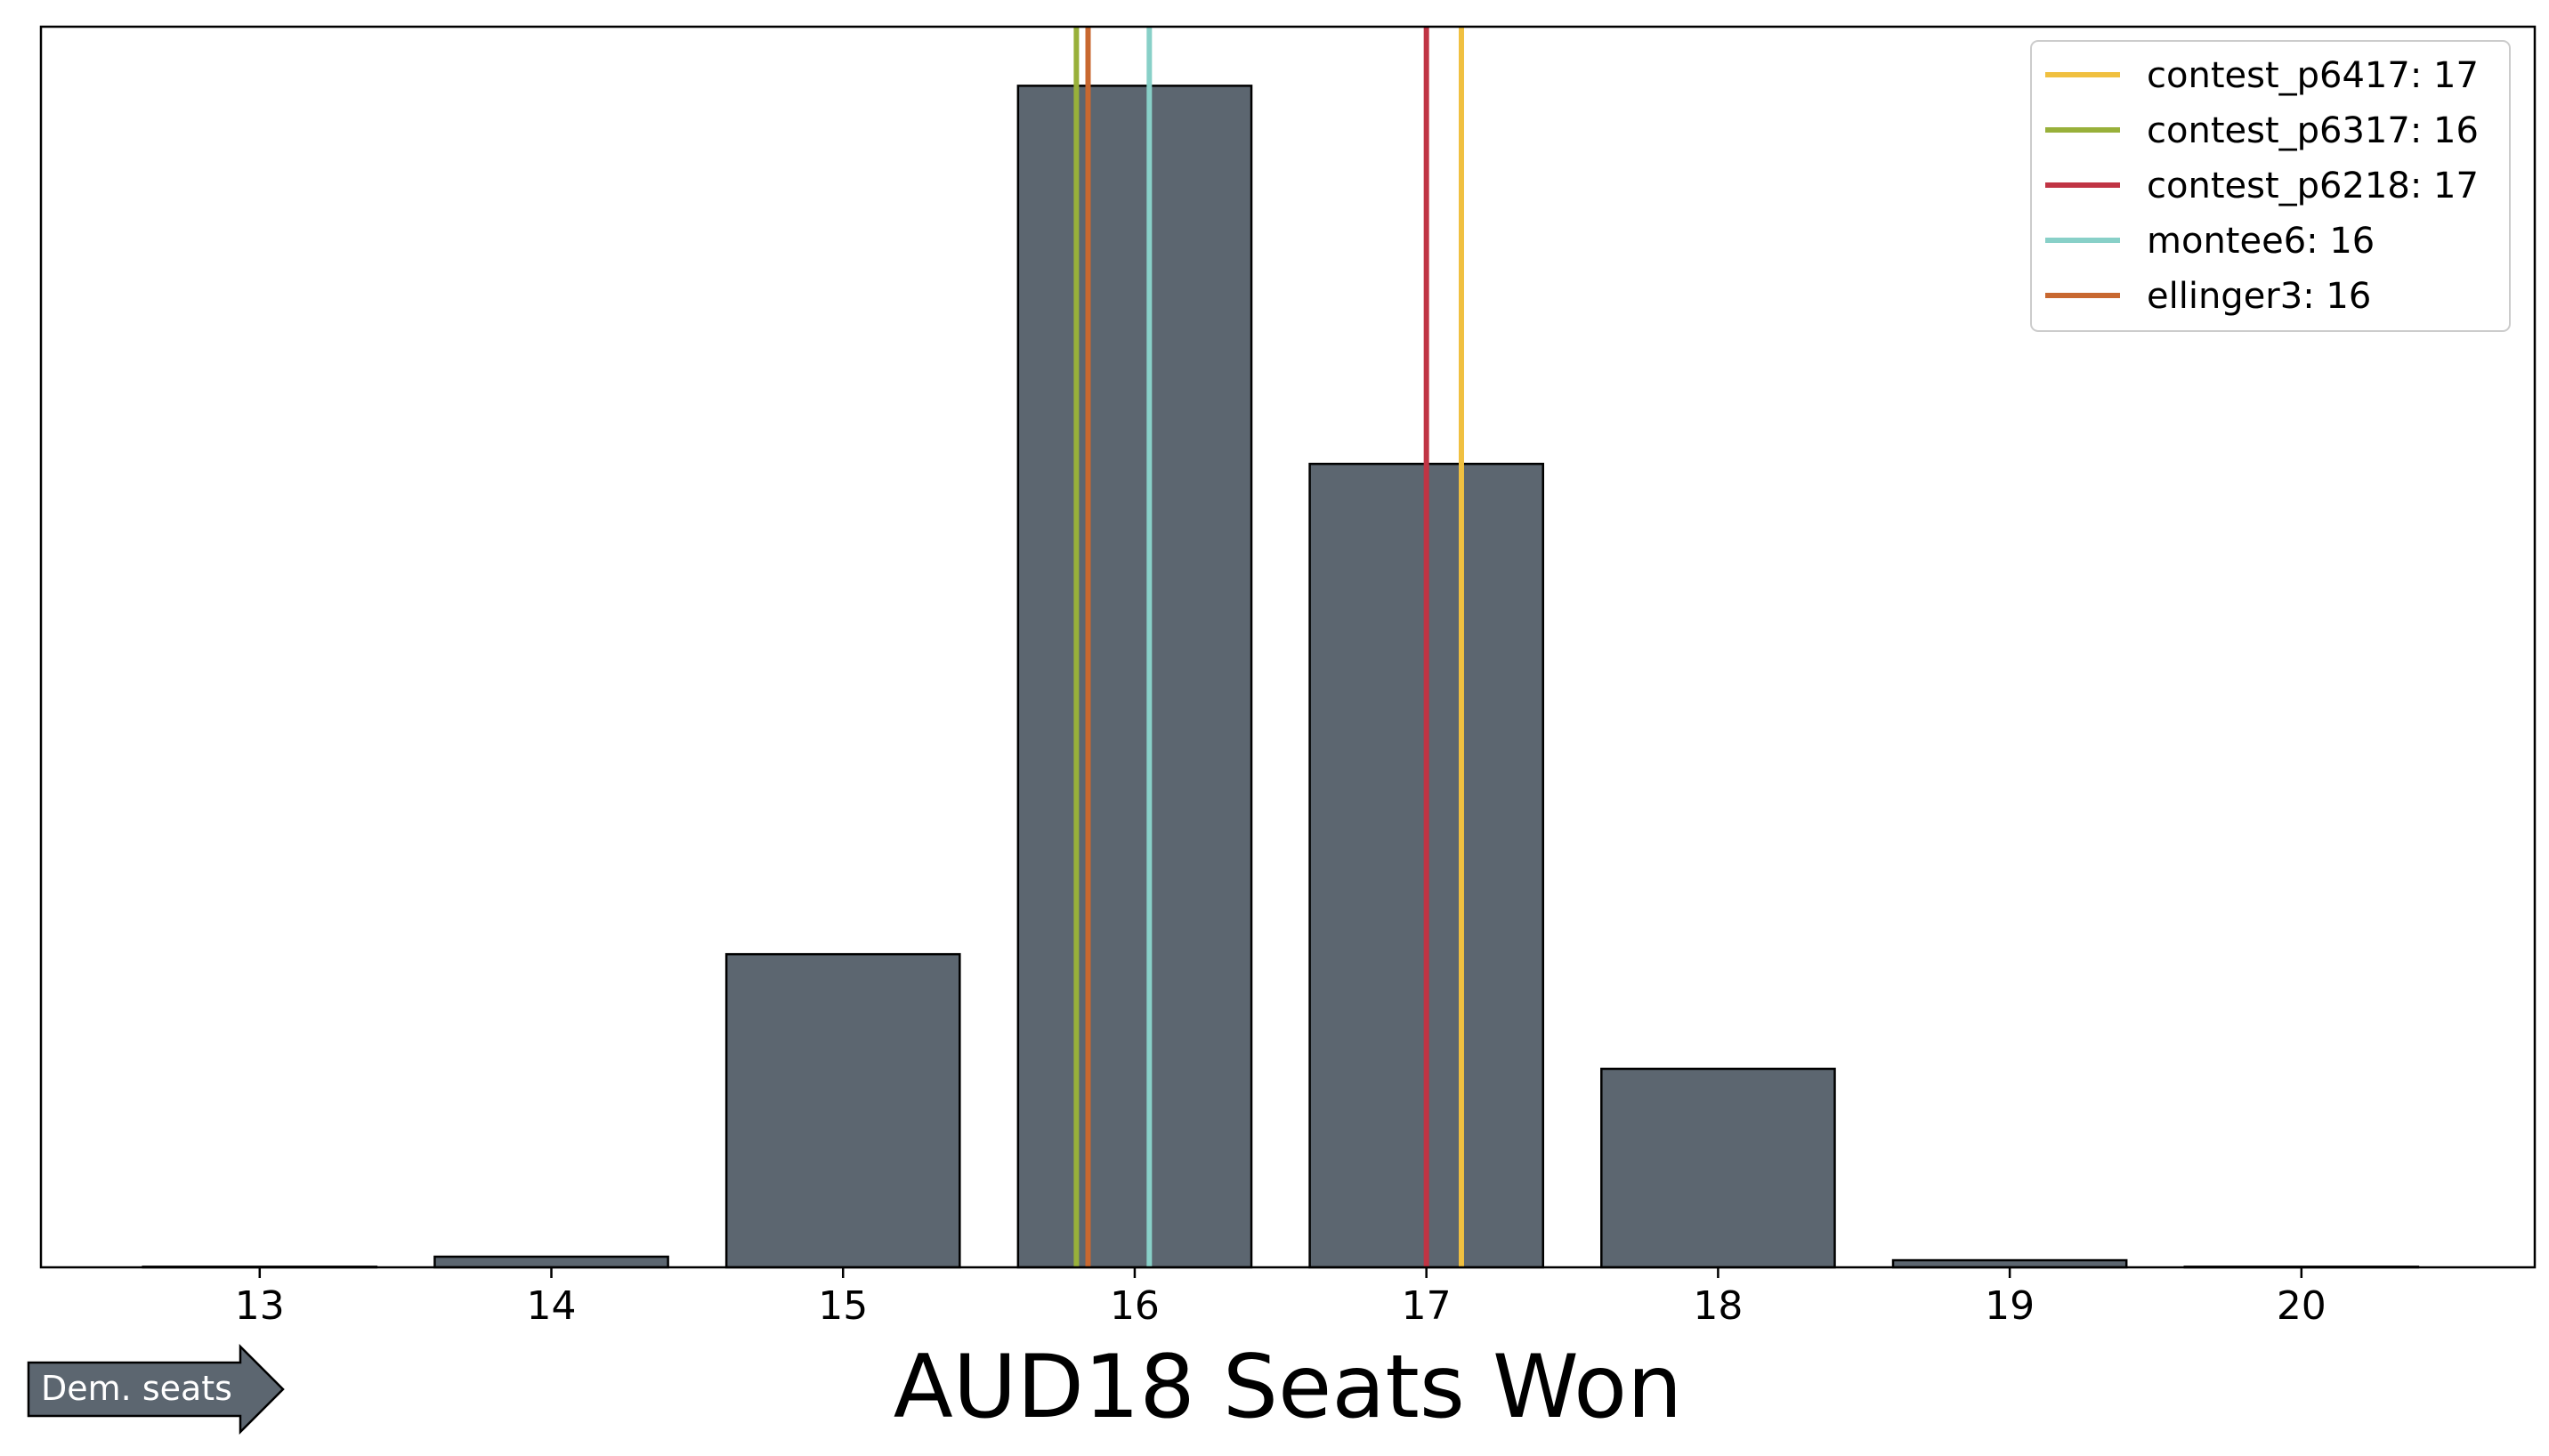  Describe the element at coordinates (2313, 130) in the screenshot. I see `legend-label-contest_p6317: contest_p6317: 16` at that location.